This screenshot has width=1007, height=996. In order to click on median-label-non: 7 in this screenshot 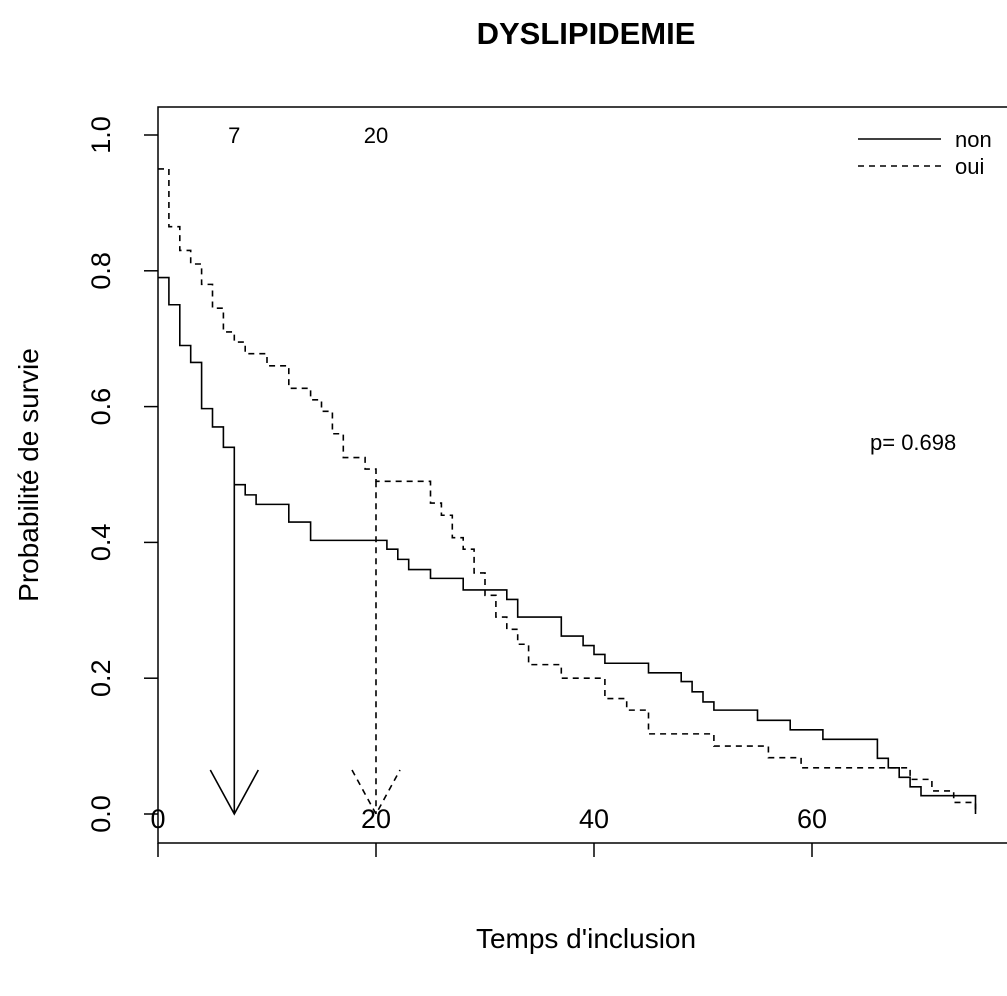, I will do `click(234, 135)`.